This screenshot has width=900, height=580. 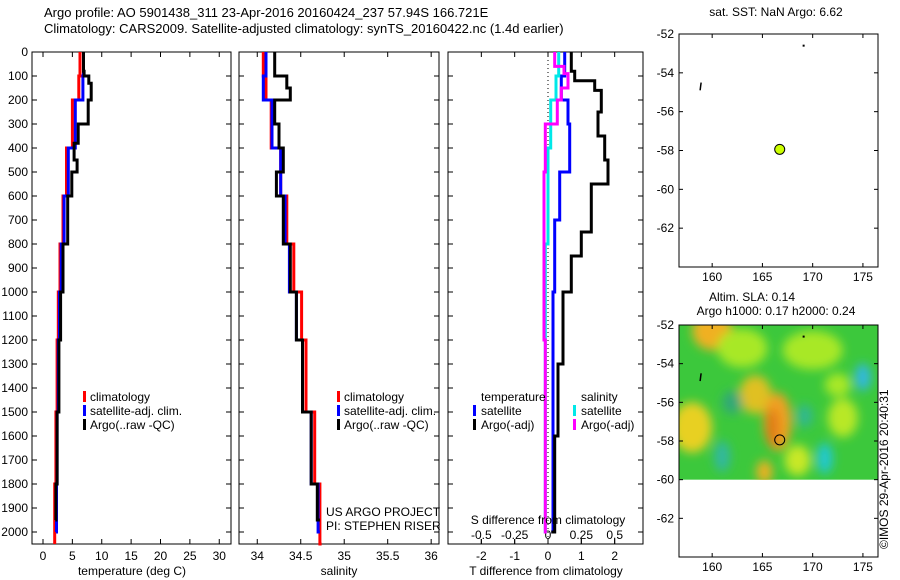 What do you see at coordinates (768, 155) in the screenshot?
I see `sst-map-panel: -52 -54 -56 -58 -60 -62 160 165 170 175` at bounding box center [768, 155].